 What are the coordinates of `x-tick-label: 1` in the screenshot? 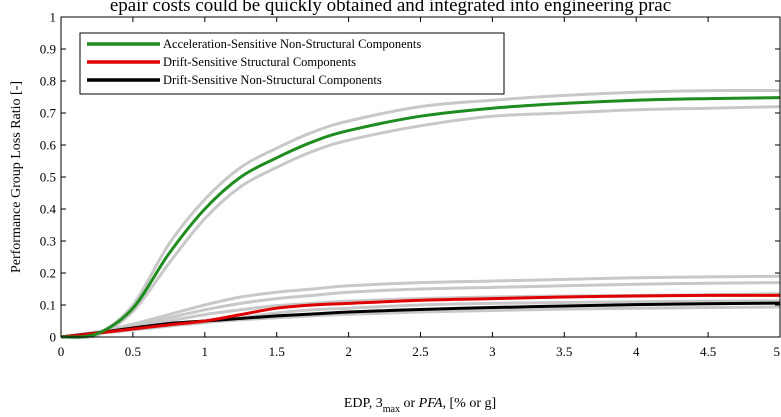 It's located at (205, 351).